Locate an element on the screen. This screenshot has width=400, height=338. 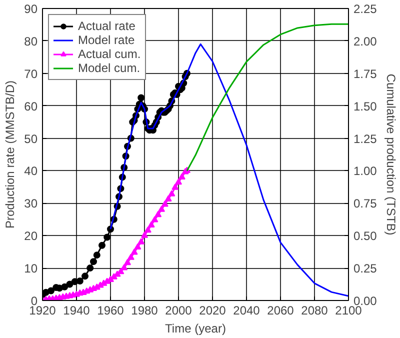
y2-tick-label: 2.25 is located at coordinates (366, 9).